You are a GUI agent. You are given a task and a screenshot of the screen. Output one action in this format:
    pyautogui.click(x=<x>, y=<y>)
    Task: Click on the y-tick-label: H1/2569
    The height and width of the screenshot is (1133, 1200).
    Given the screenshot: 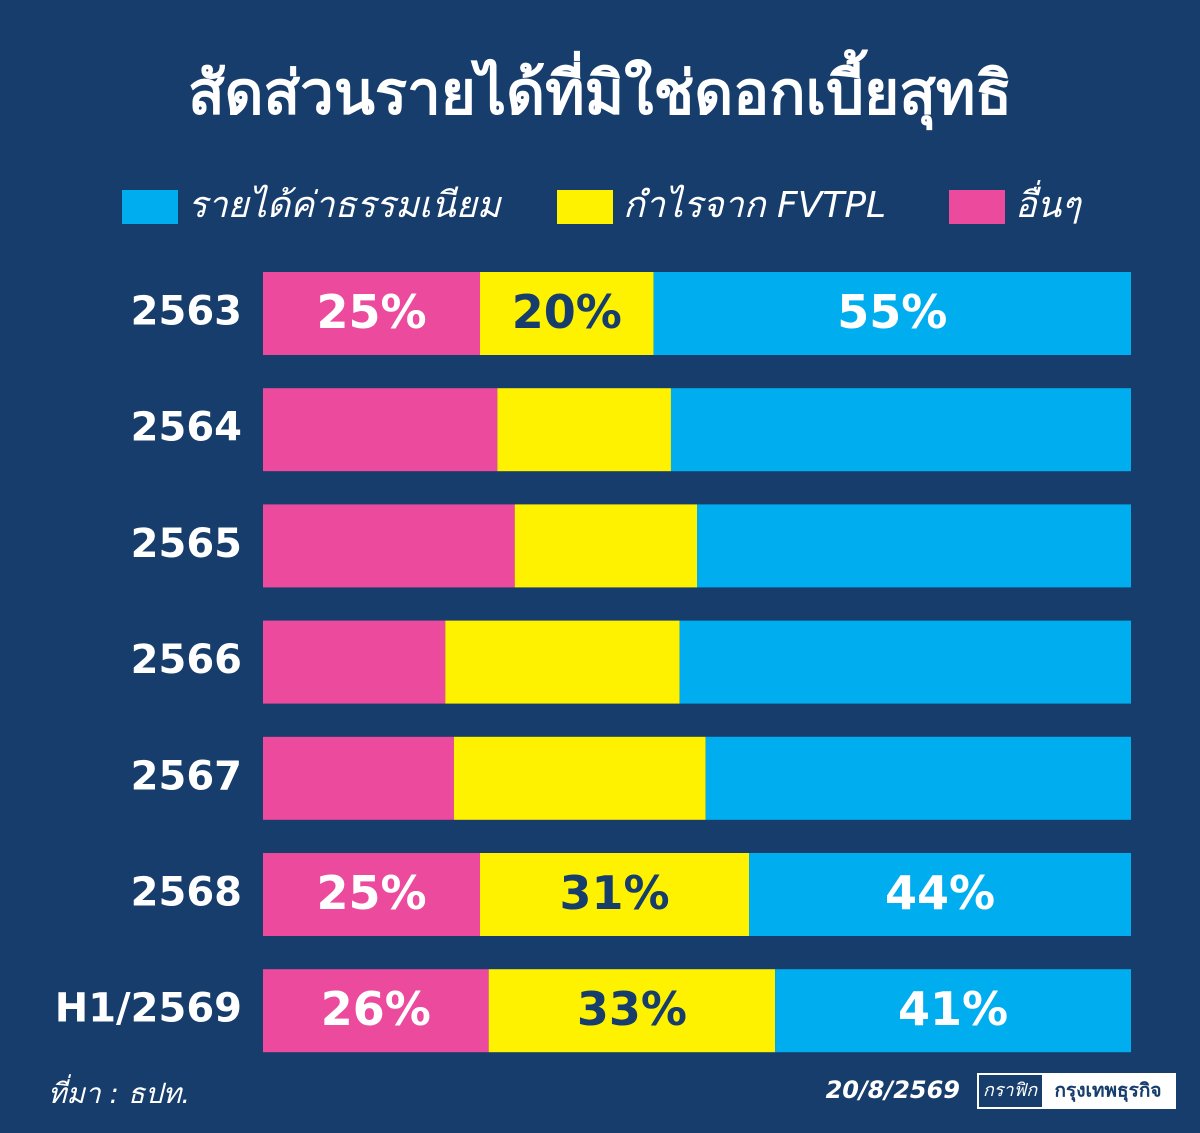 What is the action you would take?
    pyautogui.click(x=148, y=1009)
    